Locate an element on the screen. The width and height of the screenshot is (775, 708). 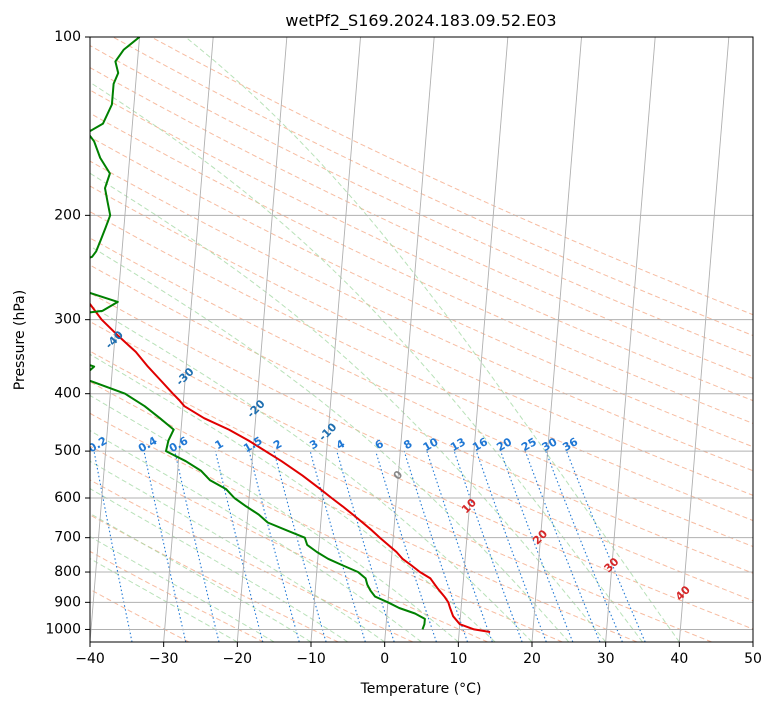
y-tick-label: 300 is located at coordinates (67, 320).